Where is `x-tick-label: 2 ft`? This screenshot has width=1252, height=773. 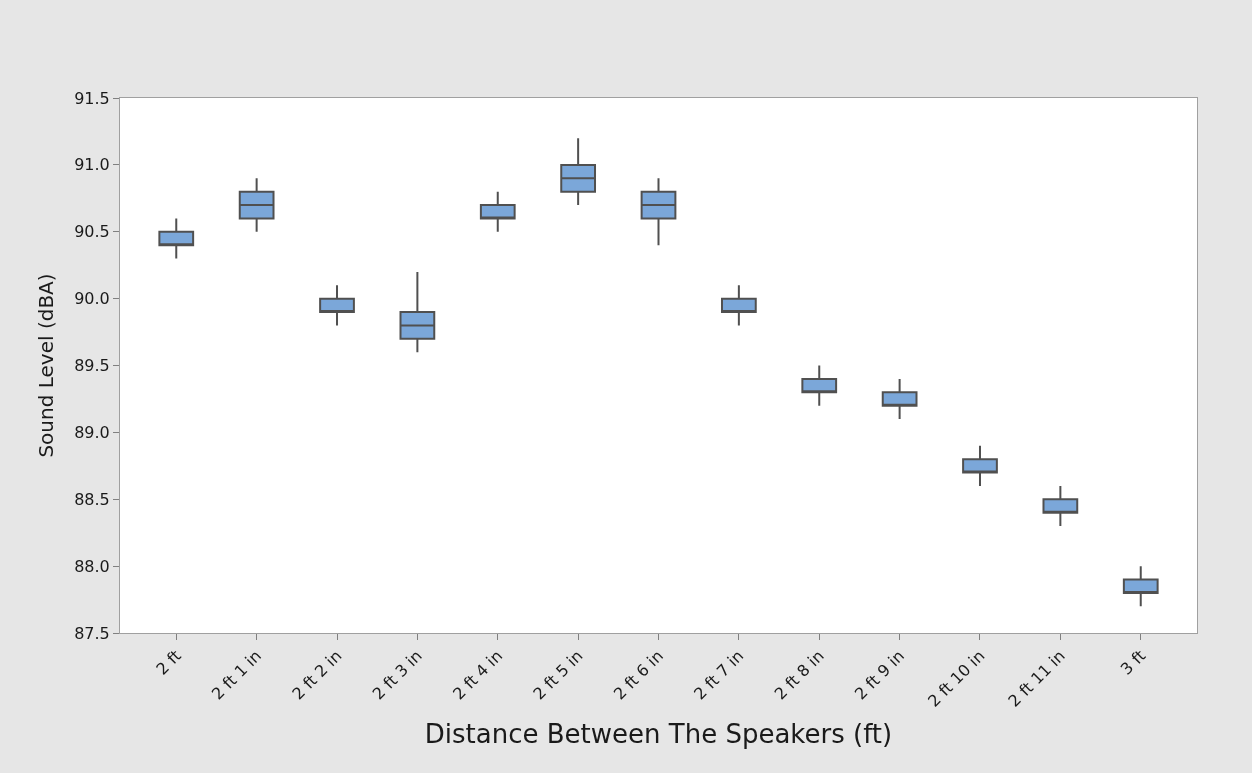 x-tick-label: 2 ft is located at coordinates (168, 662).